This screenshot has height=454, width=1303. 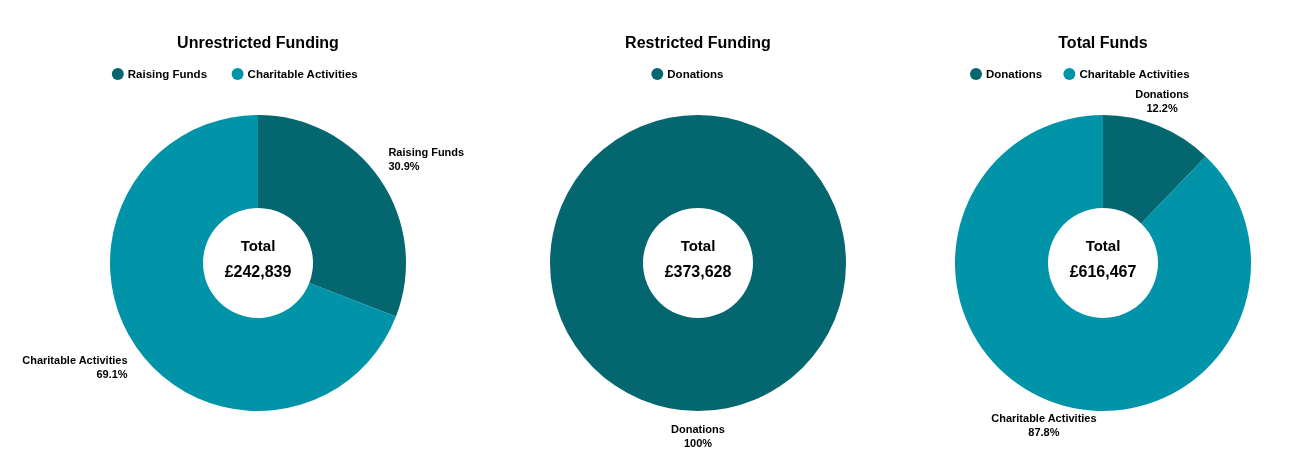 I want to click on data-label: 69.1%, so click(x=112, y=374).